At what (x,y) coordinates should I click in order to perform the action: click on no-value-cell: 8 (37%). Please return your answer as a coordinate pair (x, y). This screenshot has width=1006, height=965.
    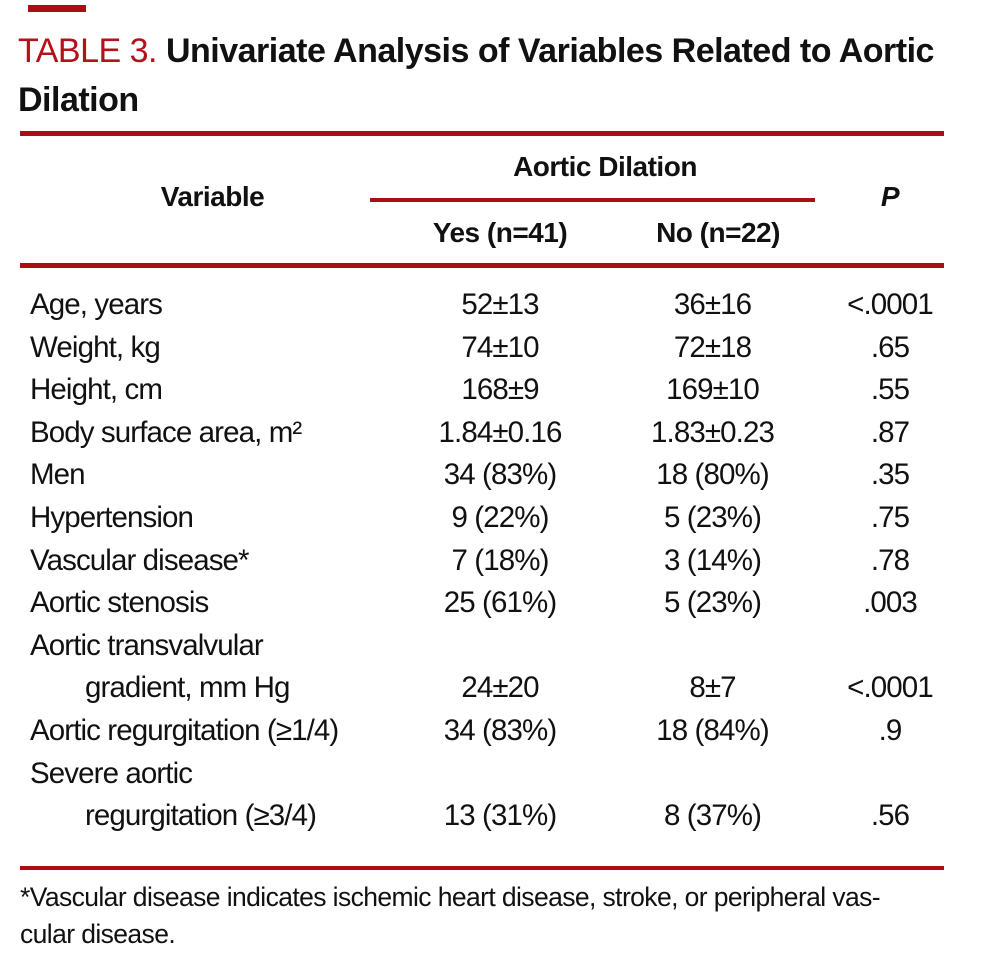
    Looking at the image, I should click on (713, 816).